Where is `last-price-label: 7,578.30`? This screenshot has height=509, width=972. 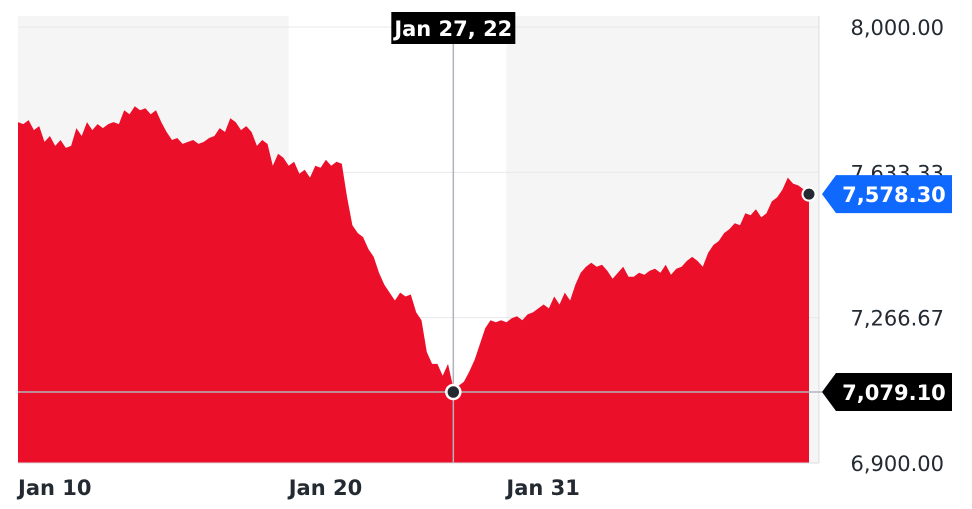 last-price-label: 7,578.30 is located at coordinates (894, 195).